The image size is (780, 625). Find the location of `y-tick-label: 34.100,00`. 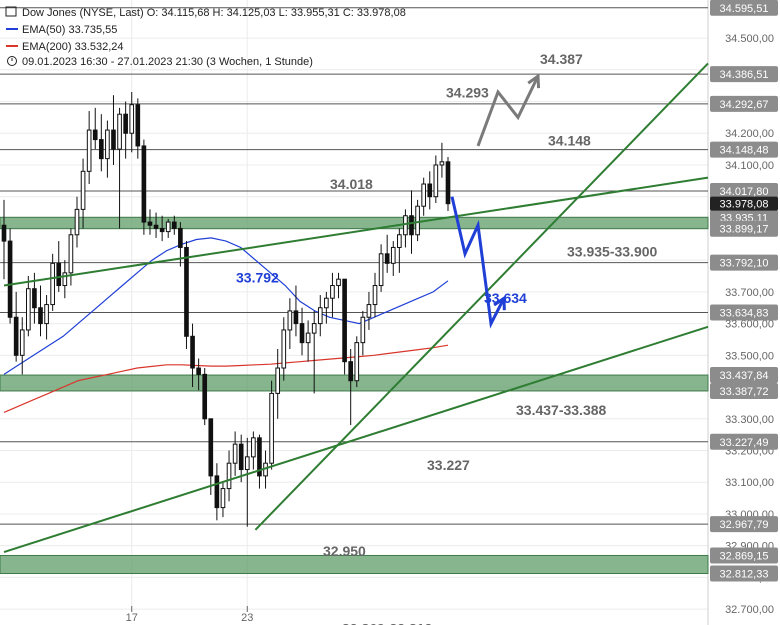

y-tick-label: 34.100,00 is located at coordinates (749, 166).